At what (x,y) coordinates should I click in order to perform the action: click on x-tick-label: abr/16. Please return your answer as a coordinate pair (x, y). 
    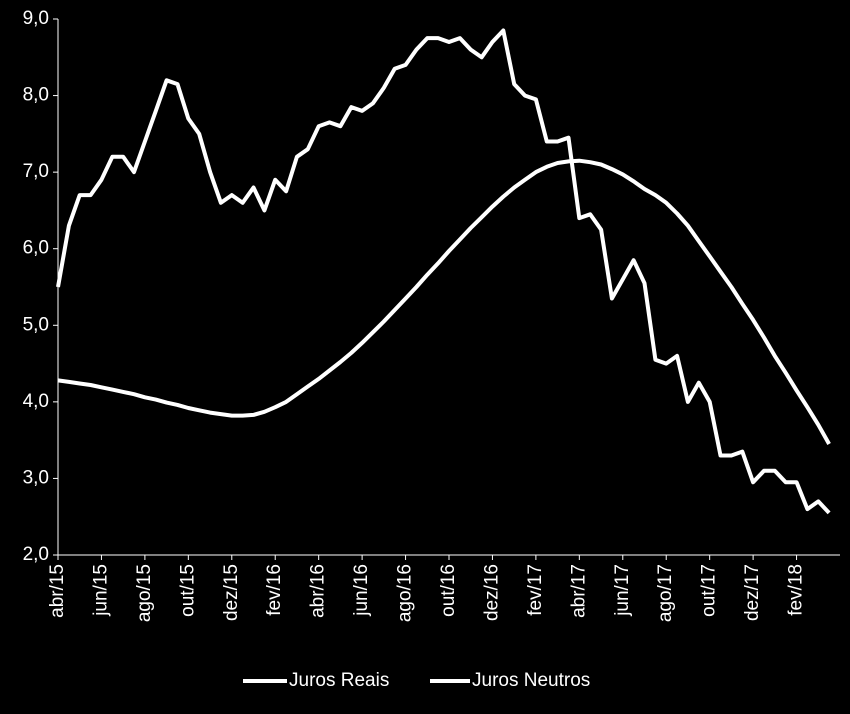
    Looking at the image, I should click on (318, 591).